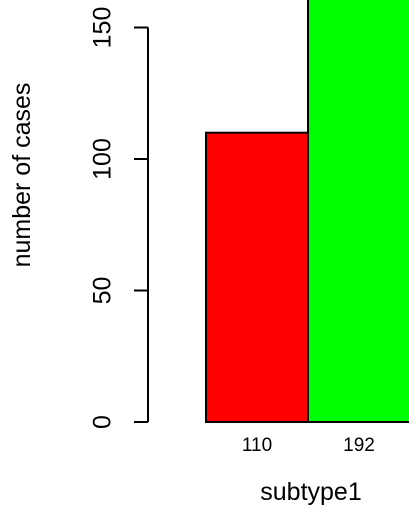  I want to click on x-axis-label: subtype1, so click(310, 492).